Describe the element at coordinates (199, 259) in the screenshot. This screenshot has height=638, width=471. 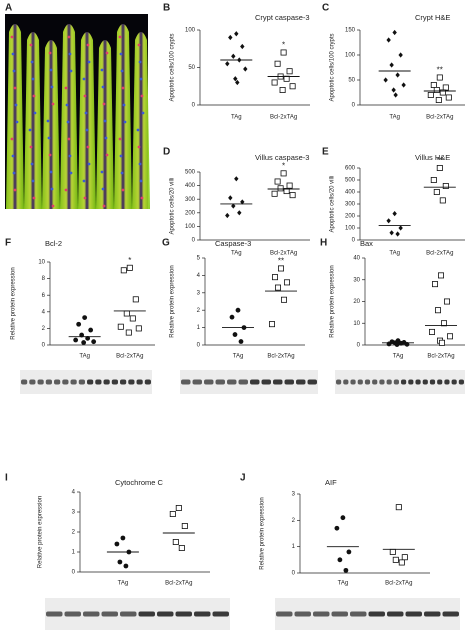
I see `y-tick-label: 5` at that location.